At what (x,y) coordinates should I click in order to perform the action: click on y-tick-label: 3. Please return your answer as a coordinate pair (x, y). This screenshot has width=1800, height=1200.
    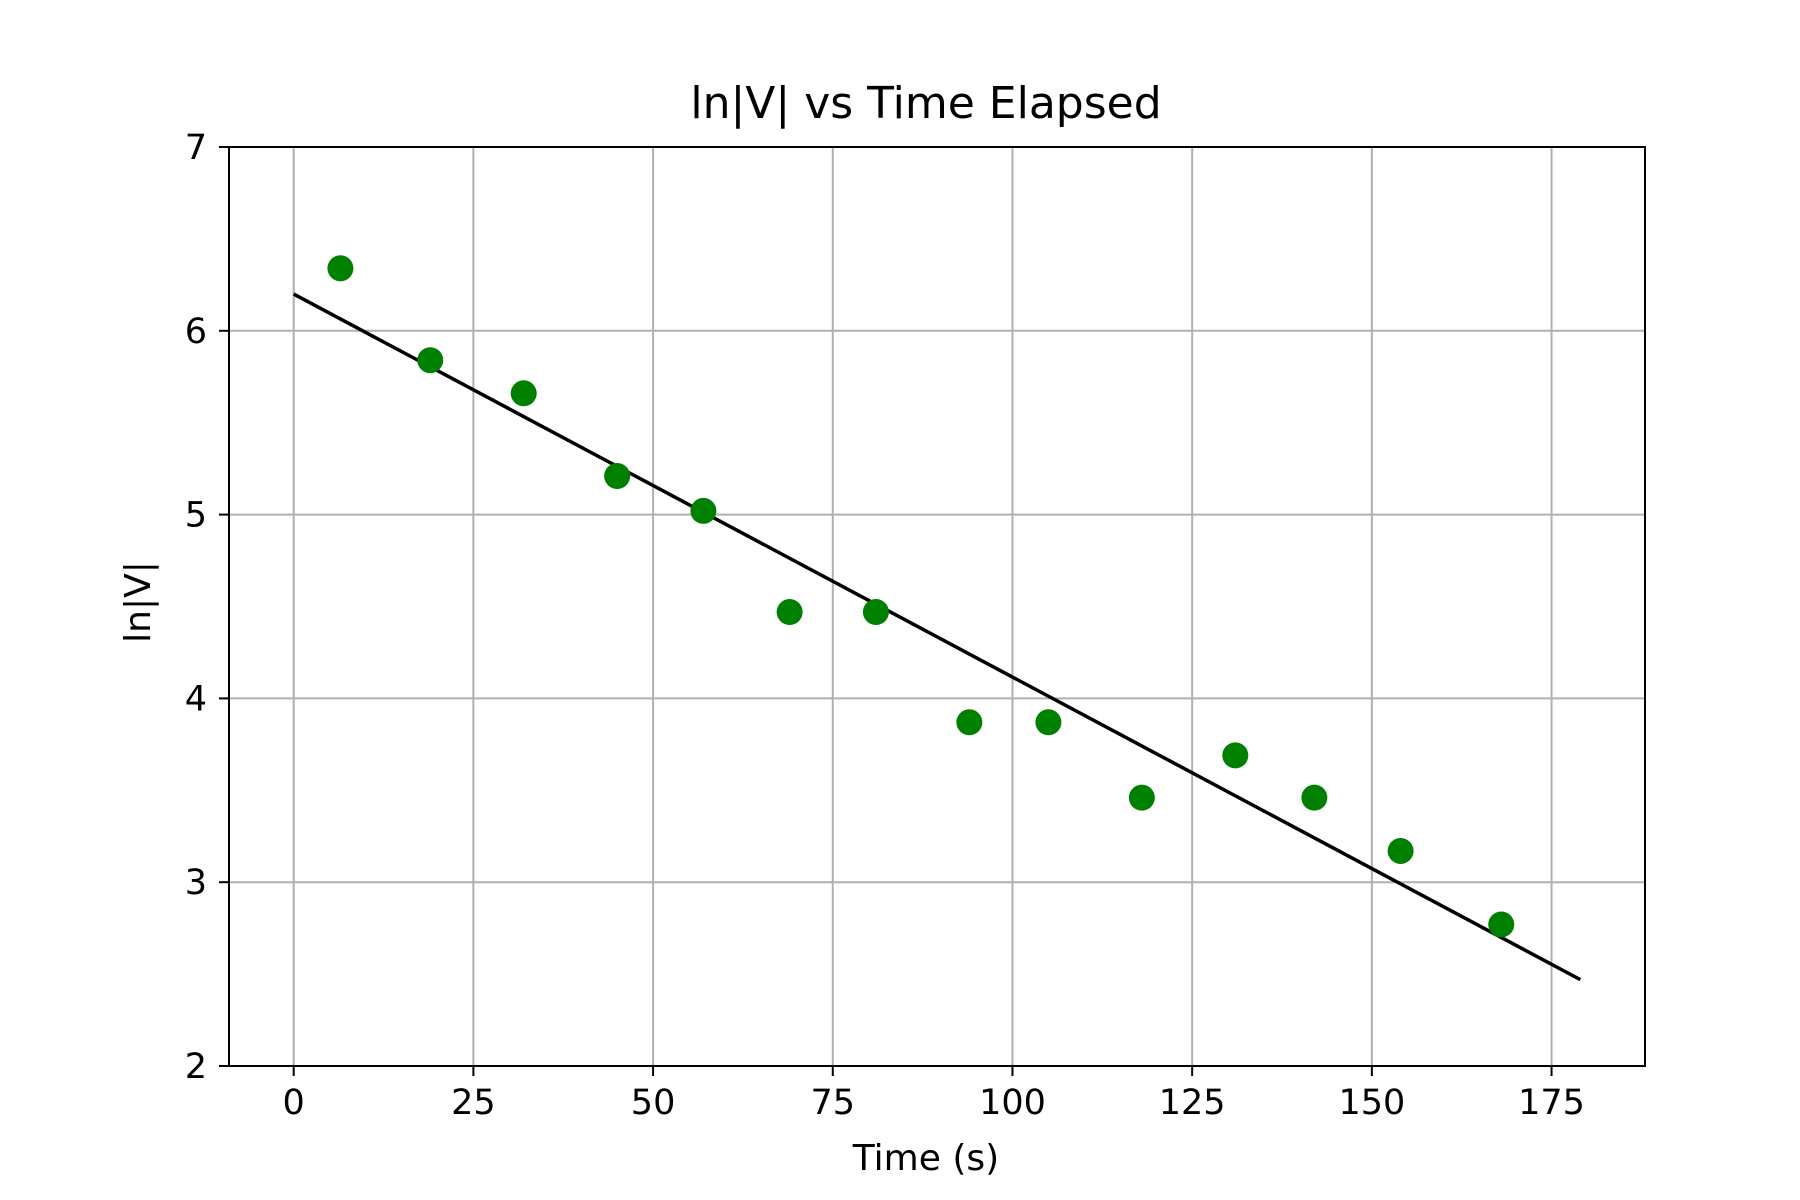
    Looking at the image, I should click on (196, 883).